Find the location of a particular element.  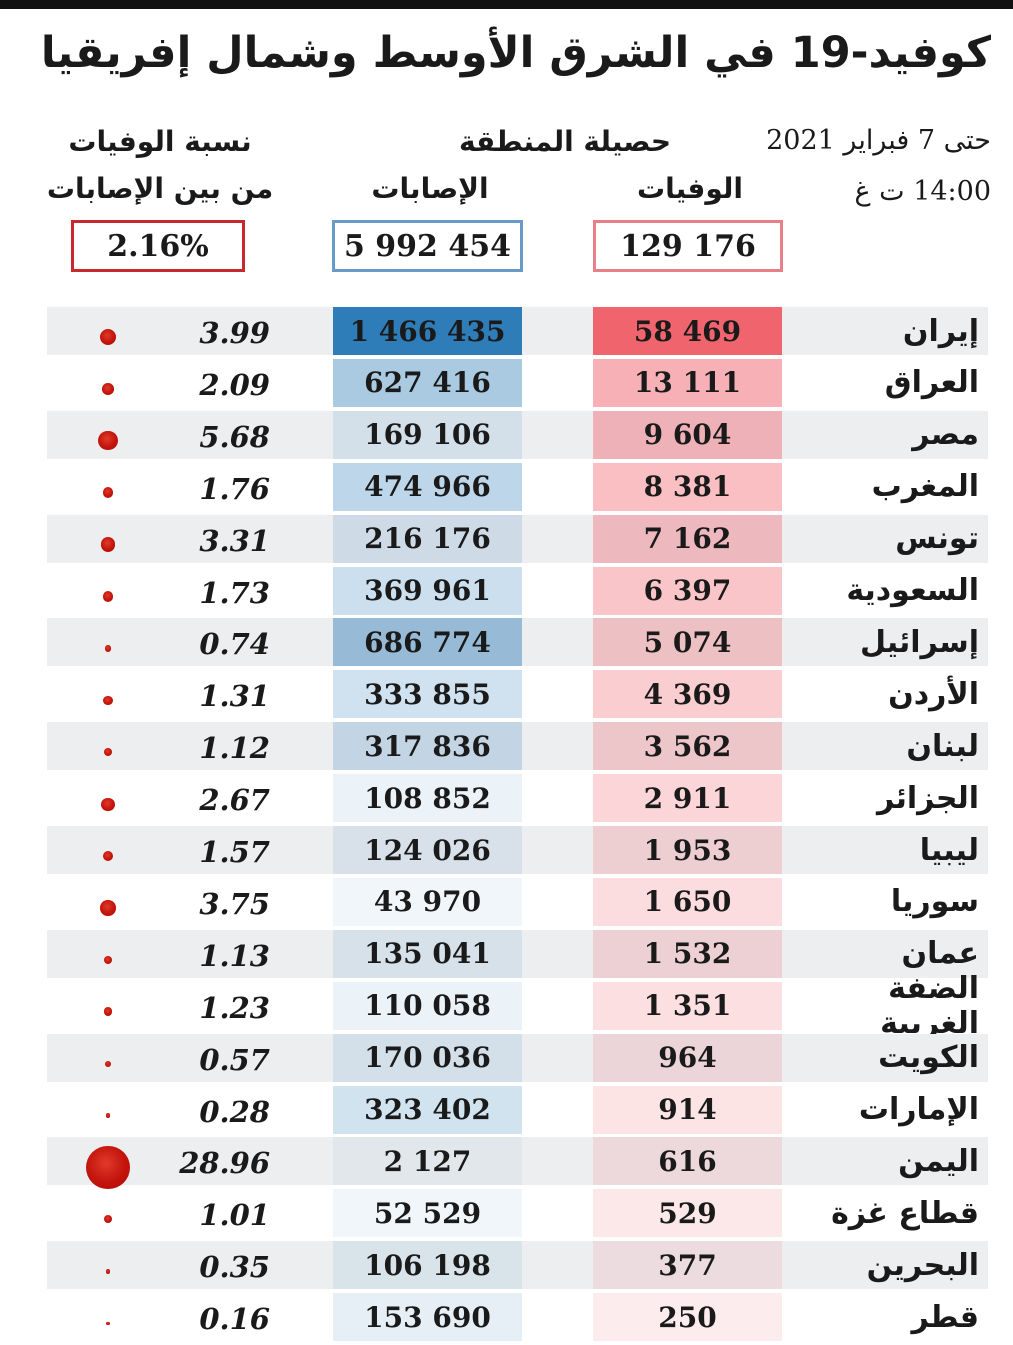

country-name: الجزائر is located at coordinates (927, 798).